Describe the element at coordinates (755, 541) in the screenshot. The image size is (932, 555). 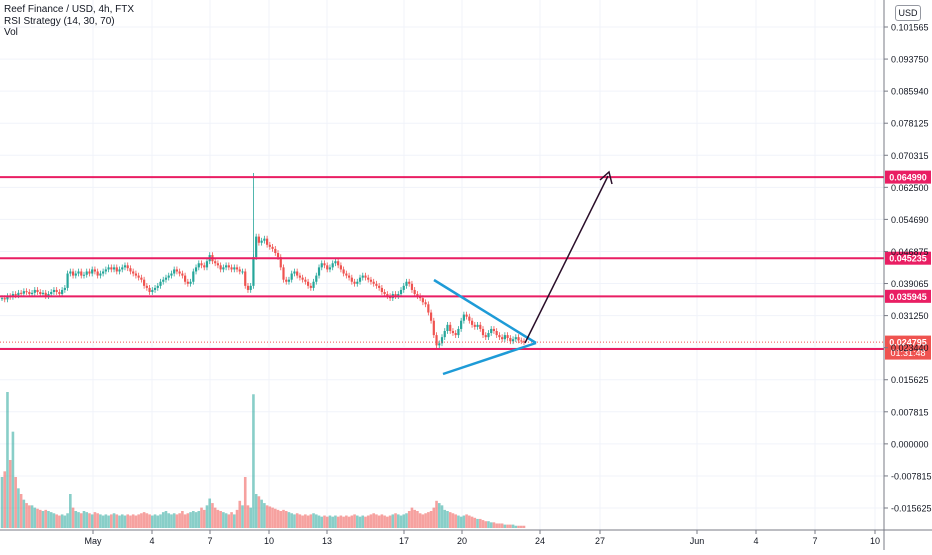
I see `x-tick-label: 4` at that location.